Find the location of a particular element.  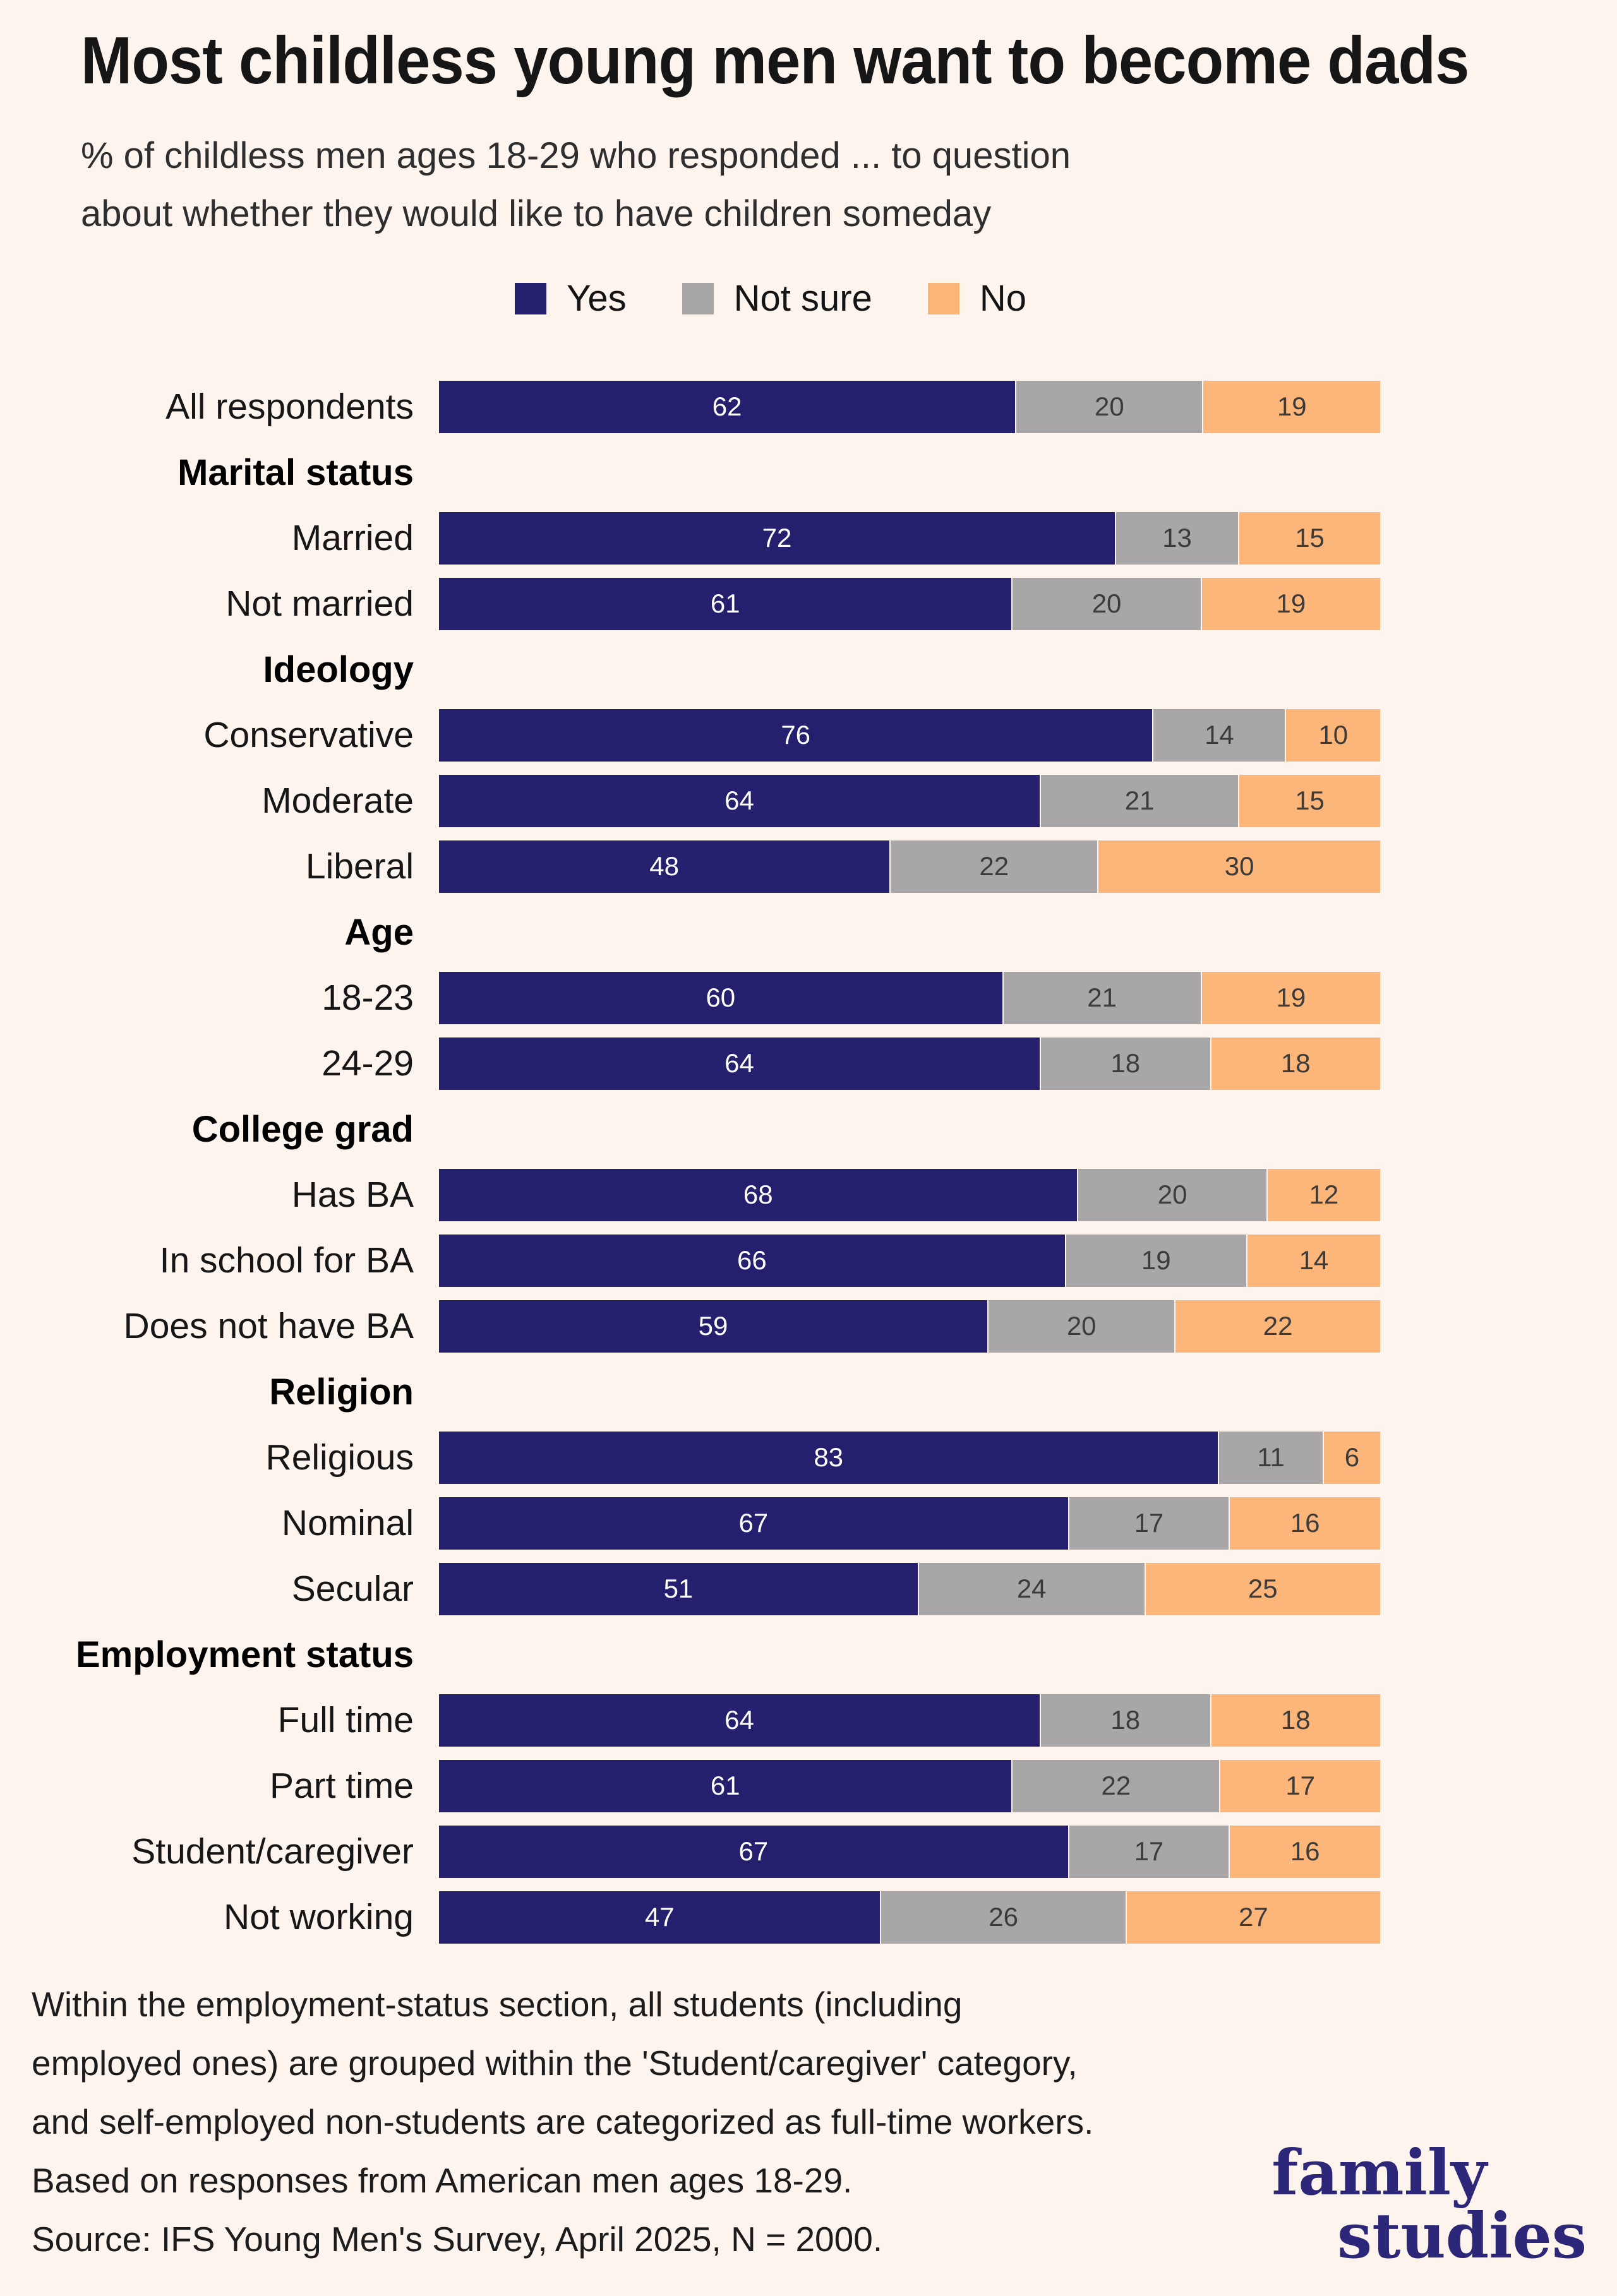

segment-value: 72 is located at coordinates (777, 538).